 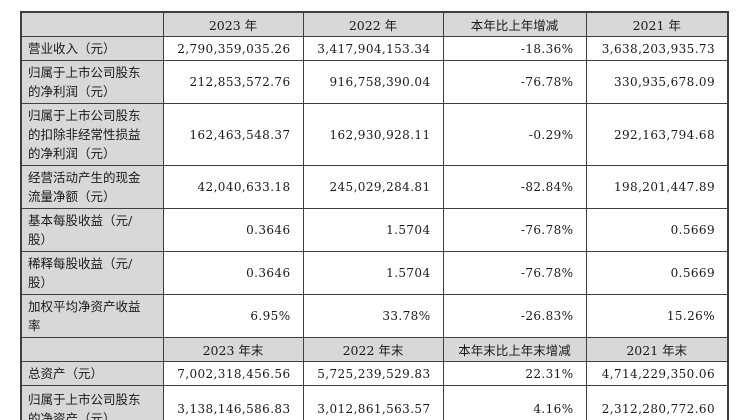 I want to click on weighted-roe-2022: 33.78%, so click(x=373, y=316).